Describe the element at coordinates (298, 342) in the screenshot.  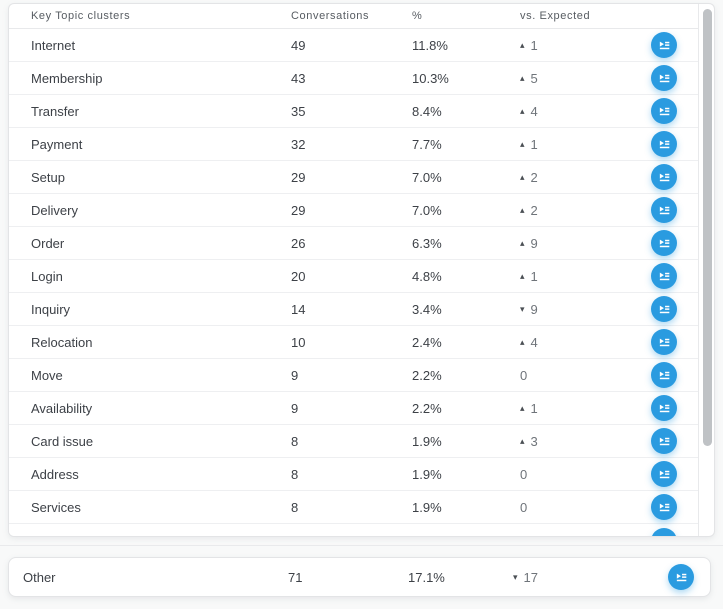
I see `conversations-cell: 10` at that location.